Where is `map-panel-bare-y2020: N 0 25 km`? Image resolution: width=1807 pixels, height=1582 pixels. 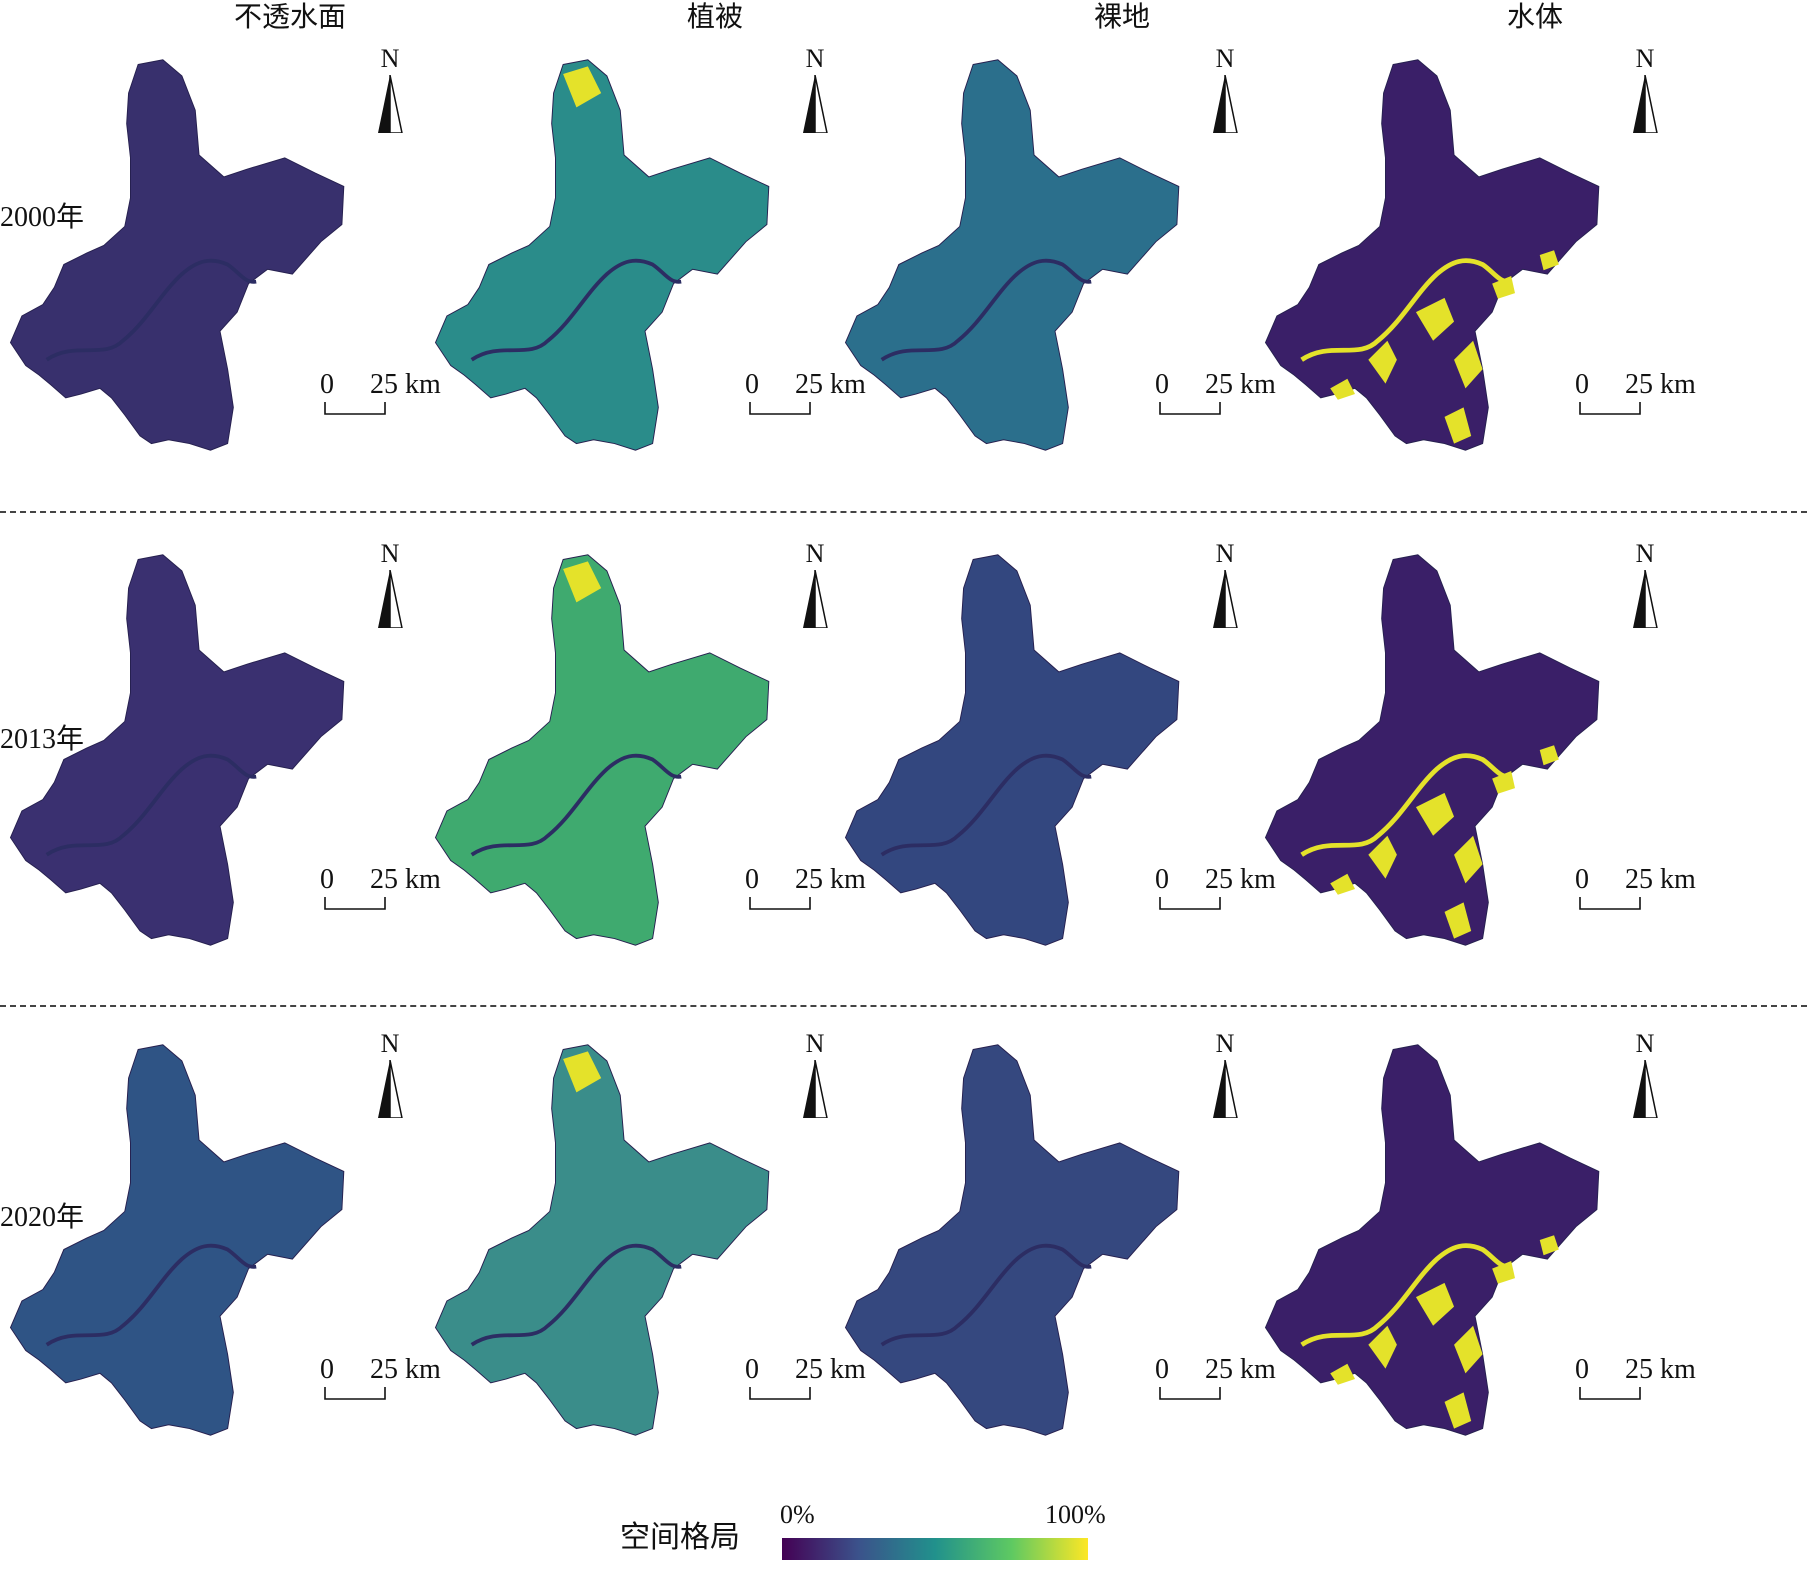
map-panel-bare-y2020: N 0 25 km is located at coordinates (1055, 1235).